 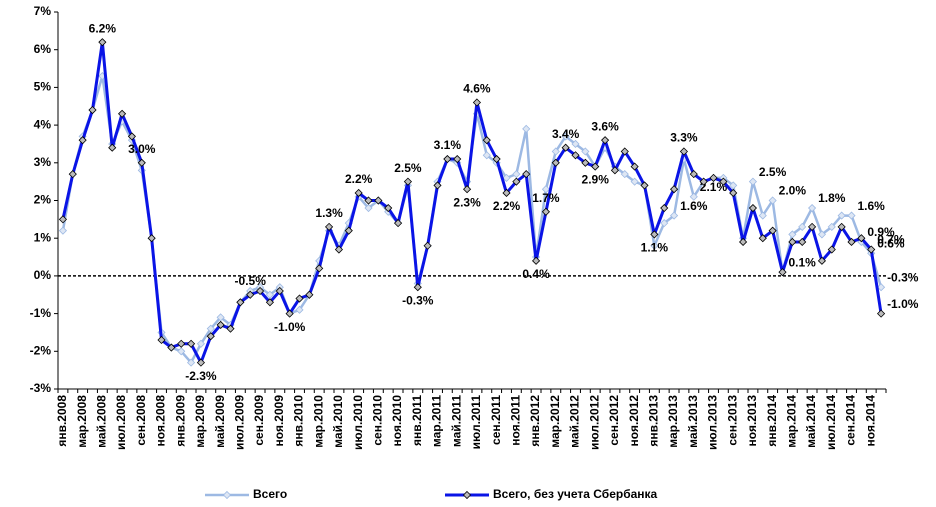 What do you see at coordinates (358, 422) in the screenshot?
I see `x-tick-label: июл.2010` at bounding box center [358, 422].